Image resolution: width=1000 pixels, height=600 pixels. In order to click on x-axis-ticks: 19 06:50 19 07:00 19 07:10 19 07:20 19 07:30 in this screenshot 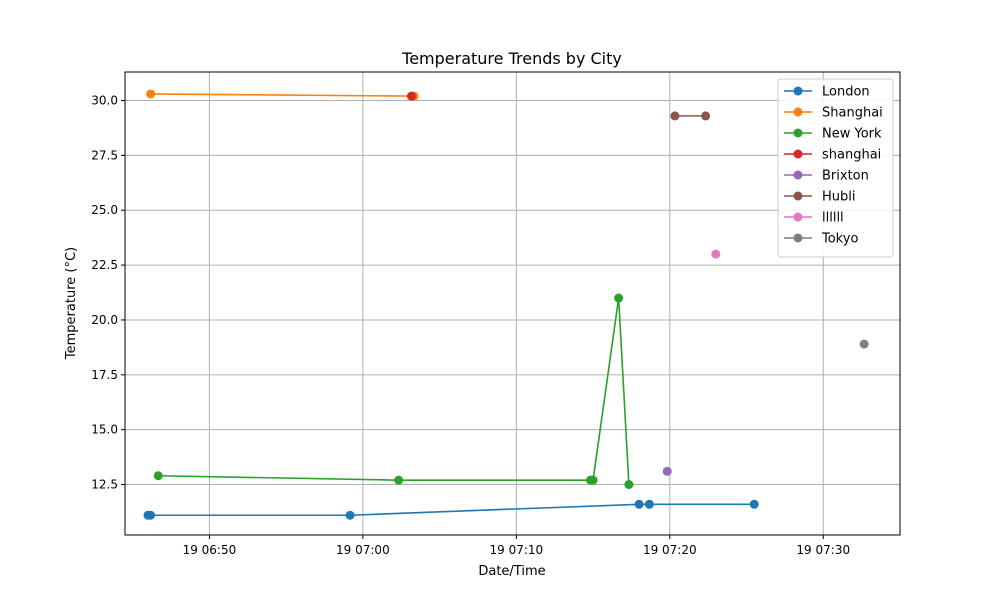, I will do `click(516, 546)`.